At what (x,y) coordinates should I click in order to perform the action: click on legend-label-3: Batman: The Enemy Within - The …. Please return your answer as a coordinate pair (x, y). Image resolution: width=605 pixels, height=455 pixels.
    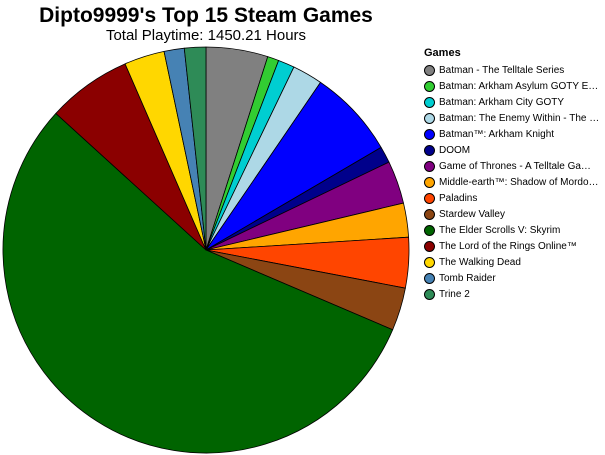
    Looking at the image, I should click on (519, 118).